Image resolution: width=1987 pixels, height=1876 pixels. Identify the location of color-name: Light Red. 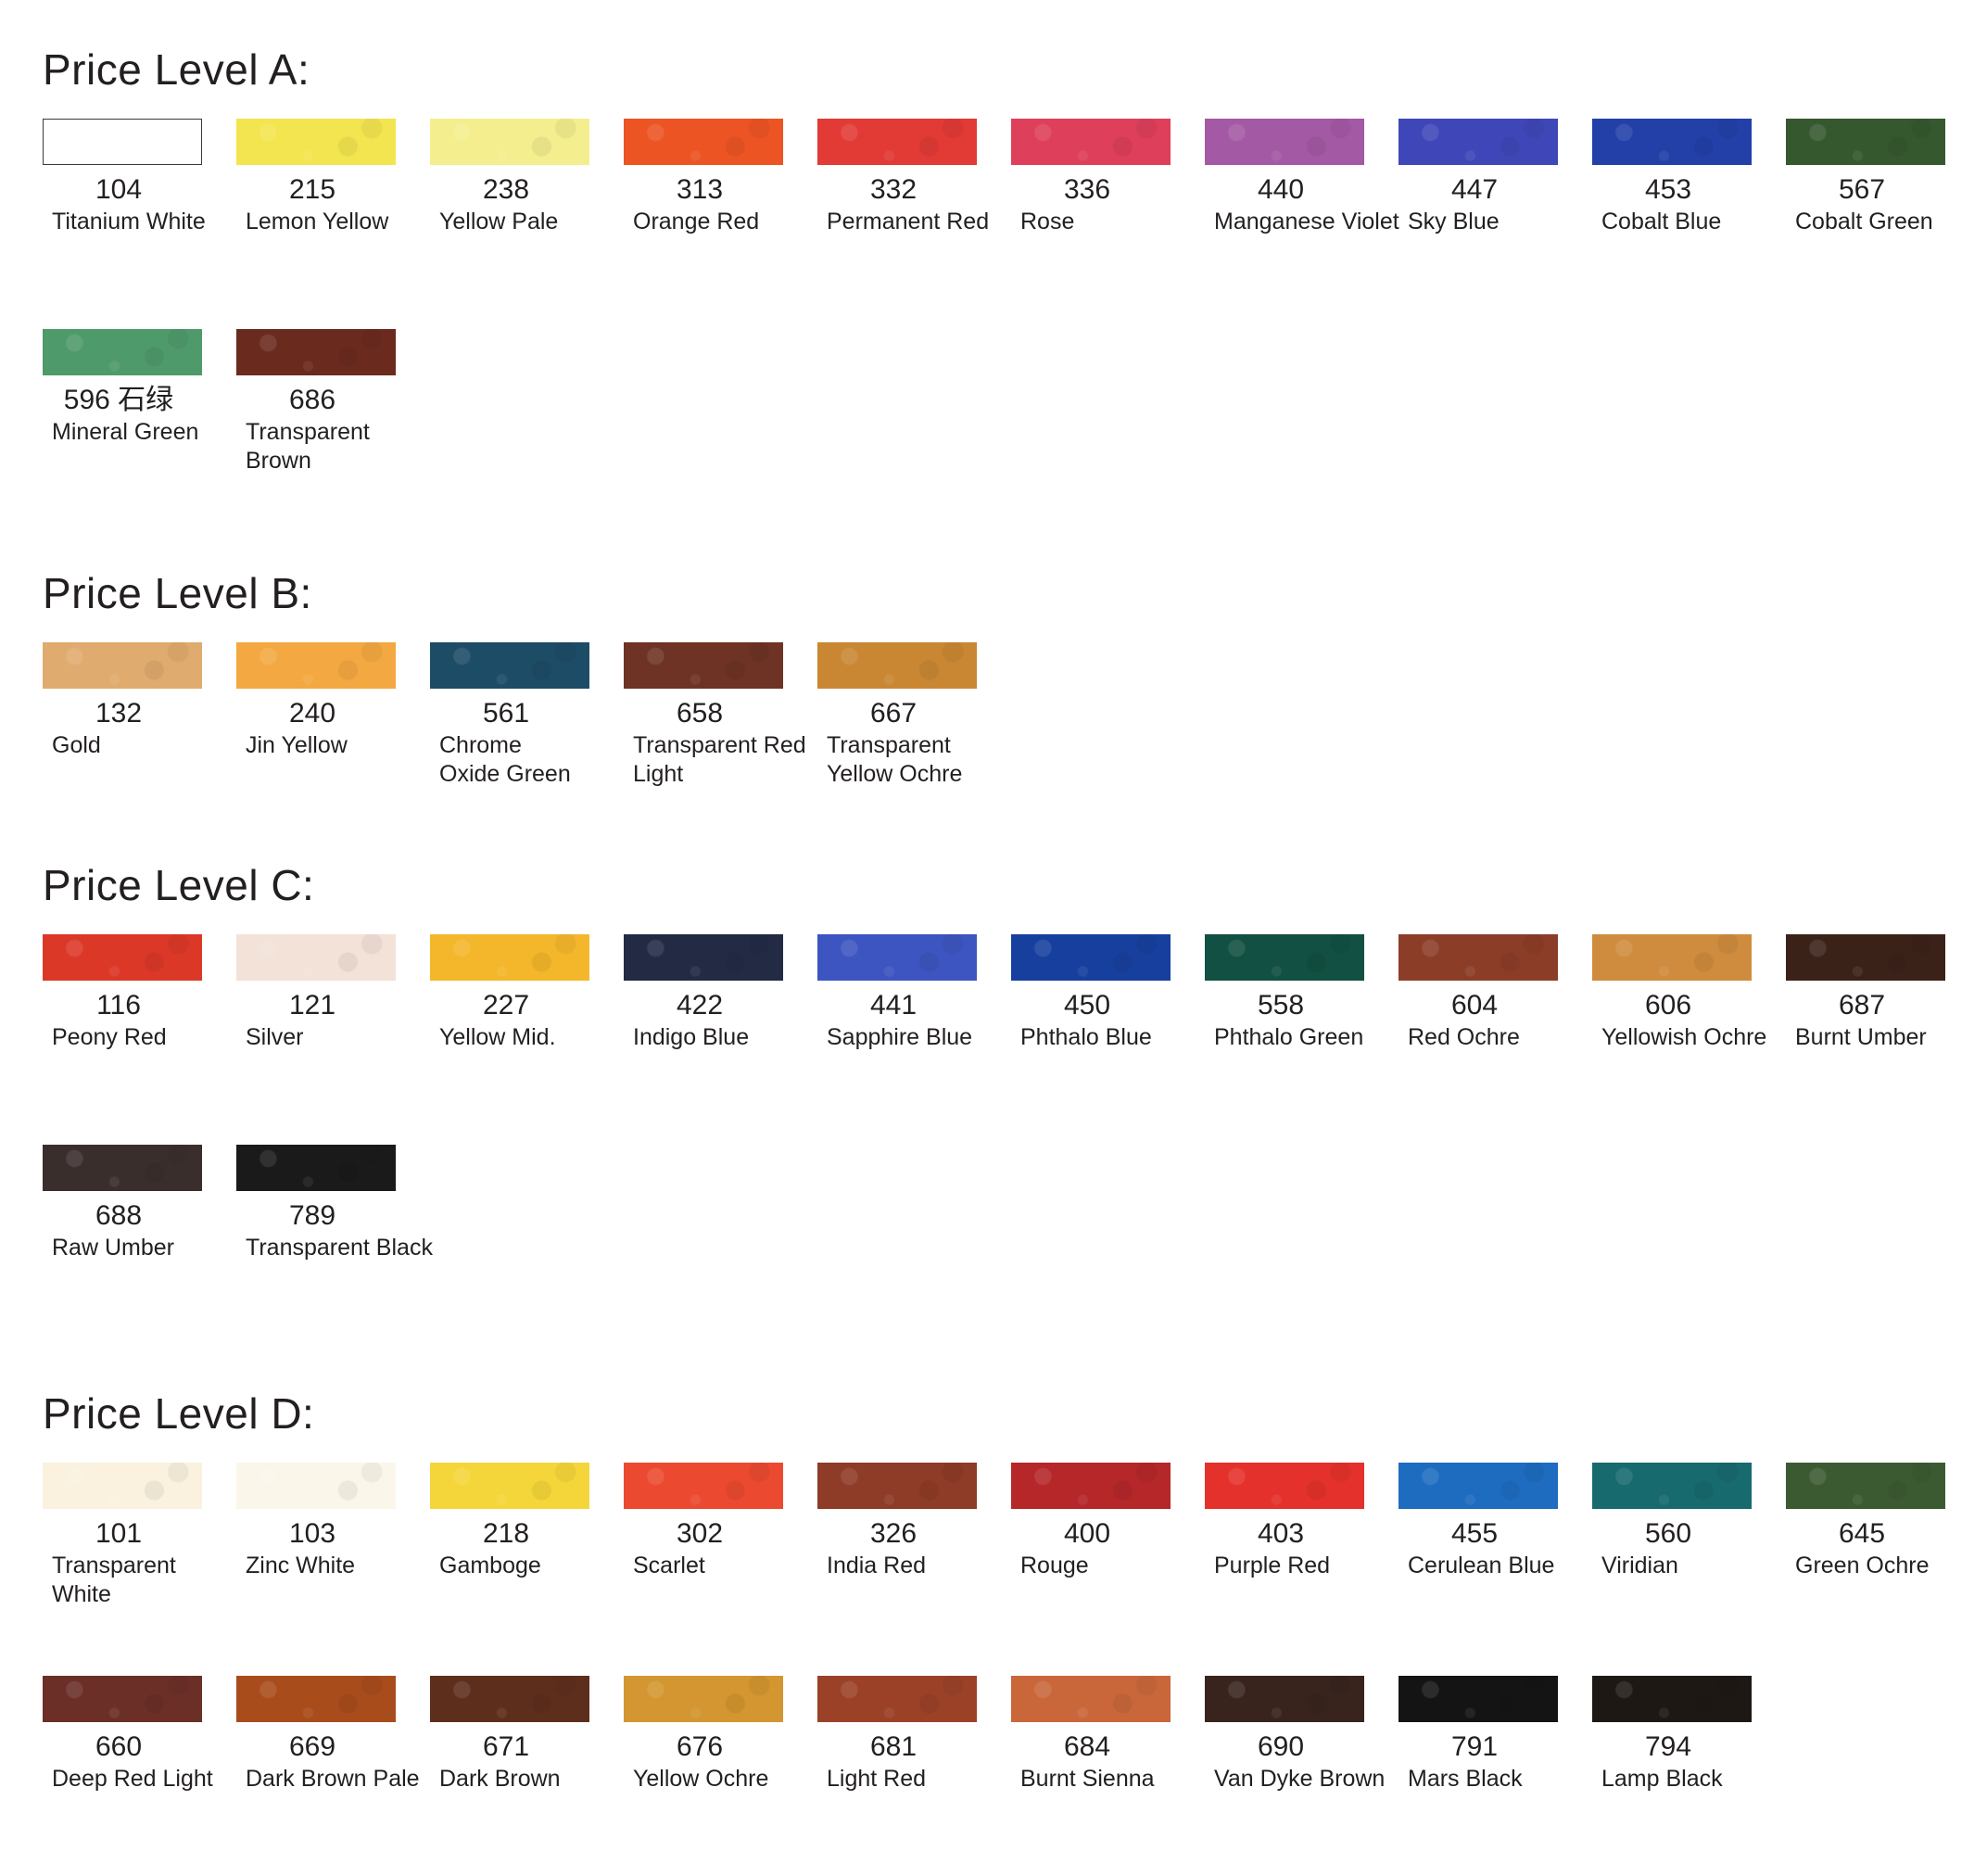
(877, 1779).